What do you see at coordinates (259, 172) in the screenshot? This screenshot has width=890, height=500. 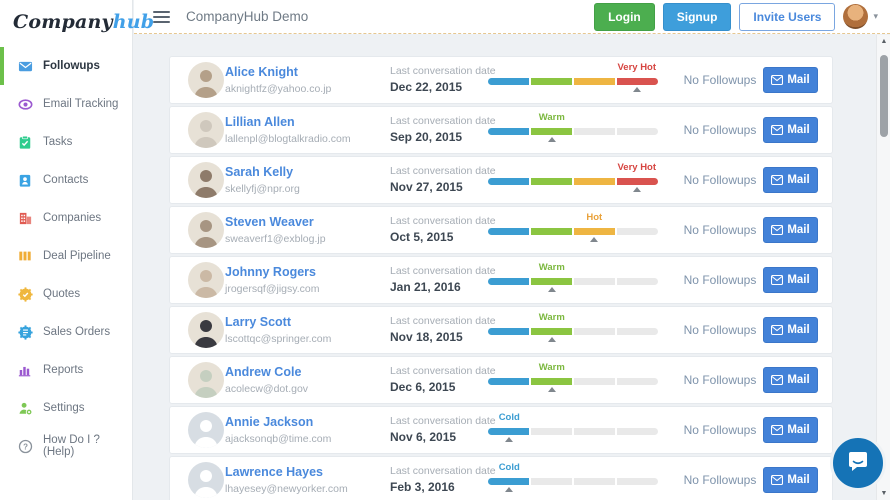 I see `contact-name-link: Sarah Kelly` at bounding box center [259, 172].